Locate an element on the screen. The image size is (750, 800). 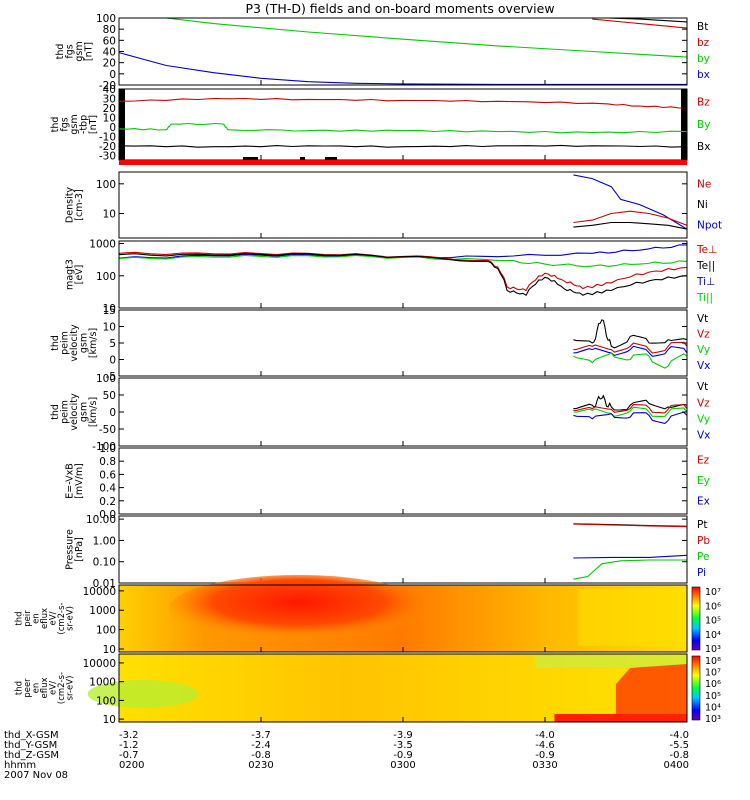
legend-Pe: Pe is located at coordinates (703, 557).